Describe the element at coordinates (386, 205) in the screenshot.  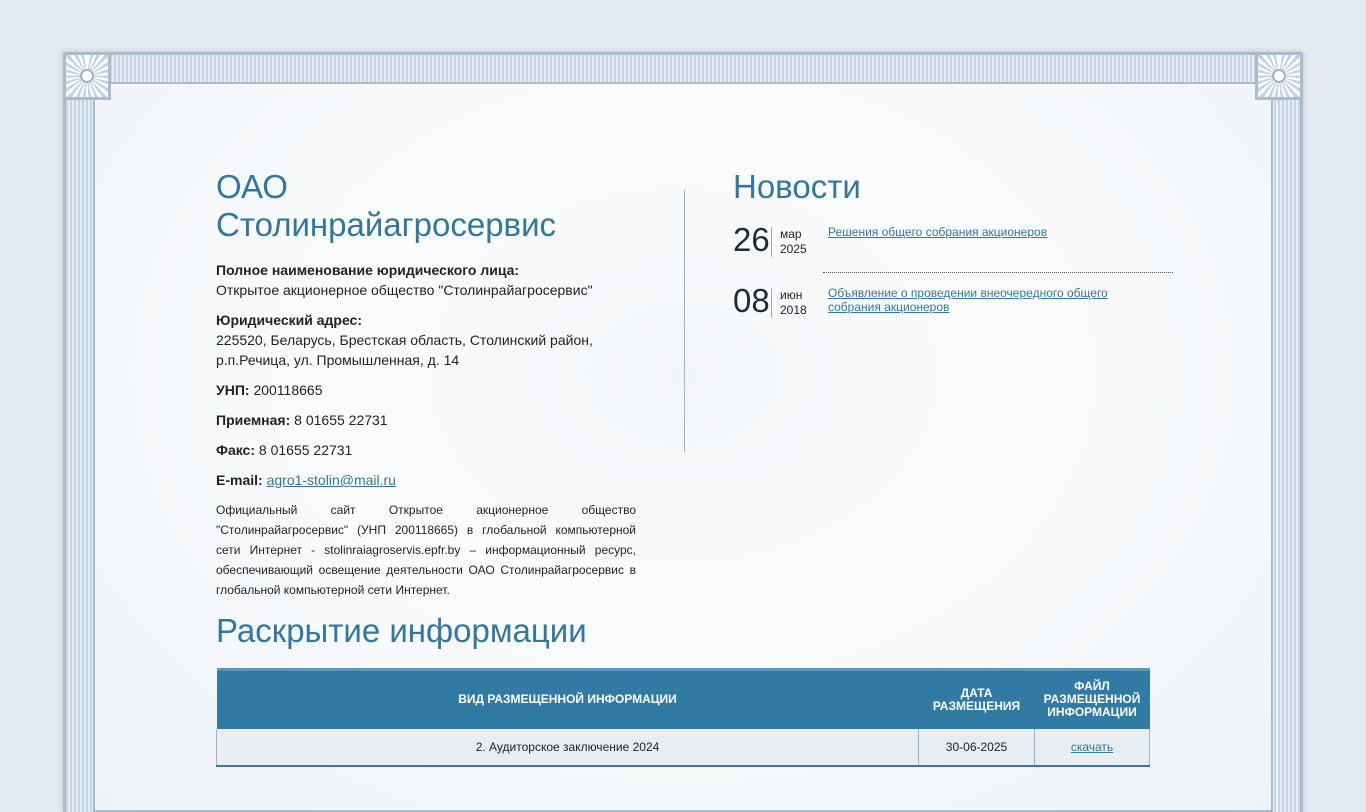
I see `company-title: ОАО Столинрайагросервис` at that location.